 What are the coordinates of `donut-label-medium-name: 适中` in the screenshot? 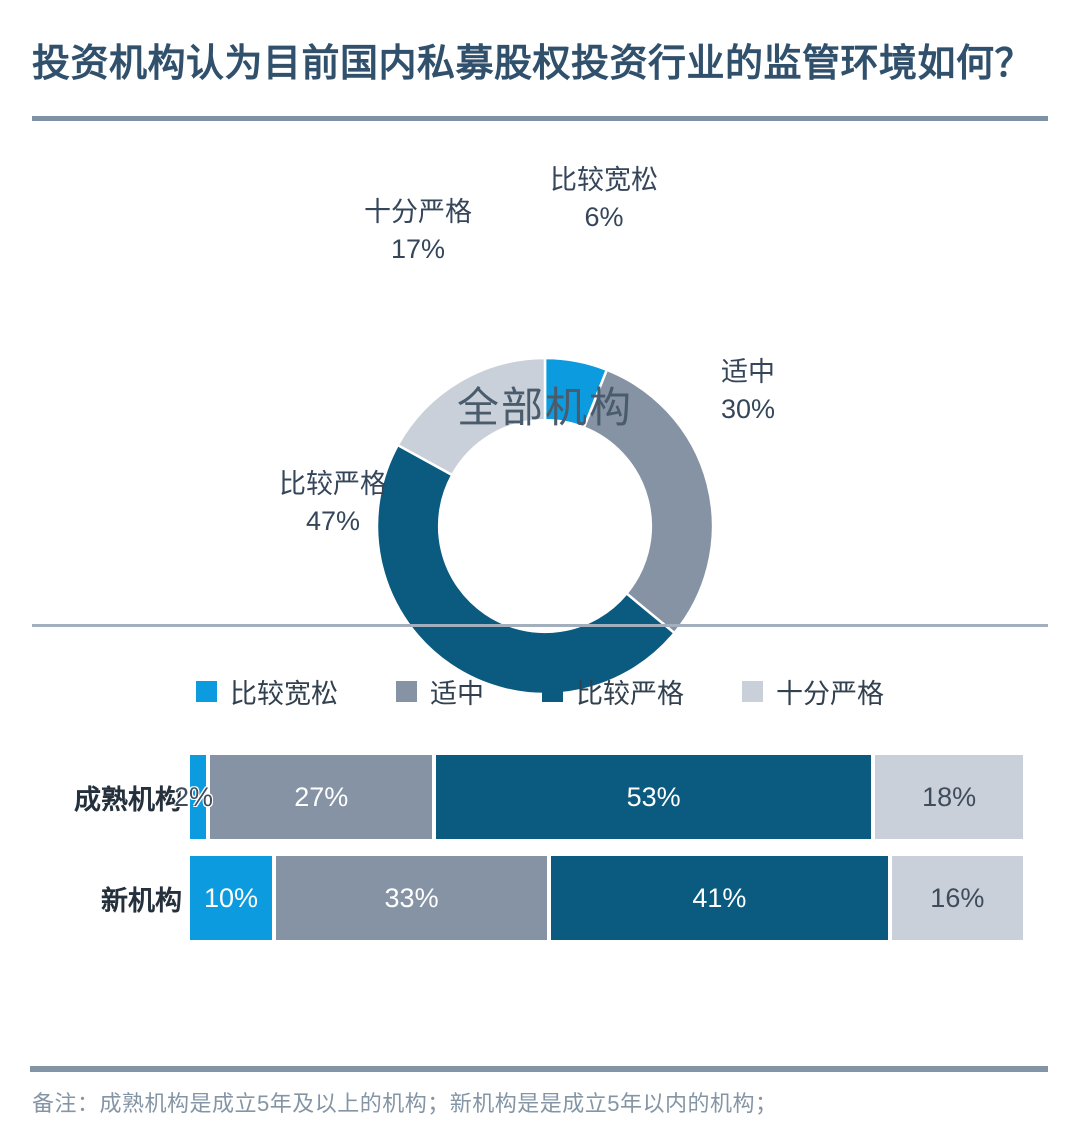 It's located at (748, 372).